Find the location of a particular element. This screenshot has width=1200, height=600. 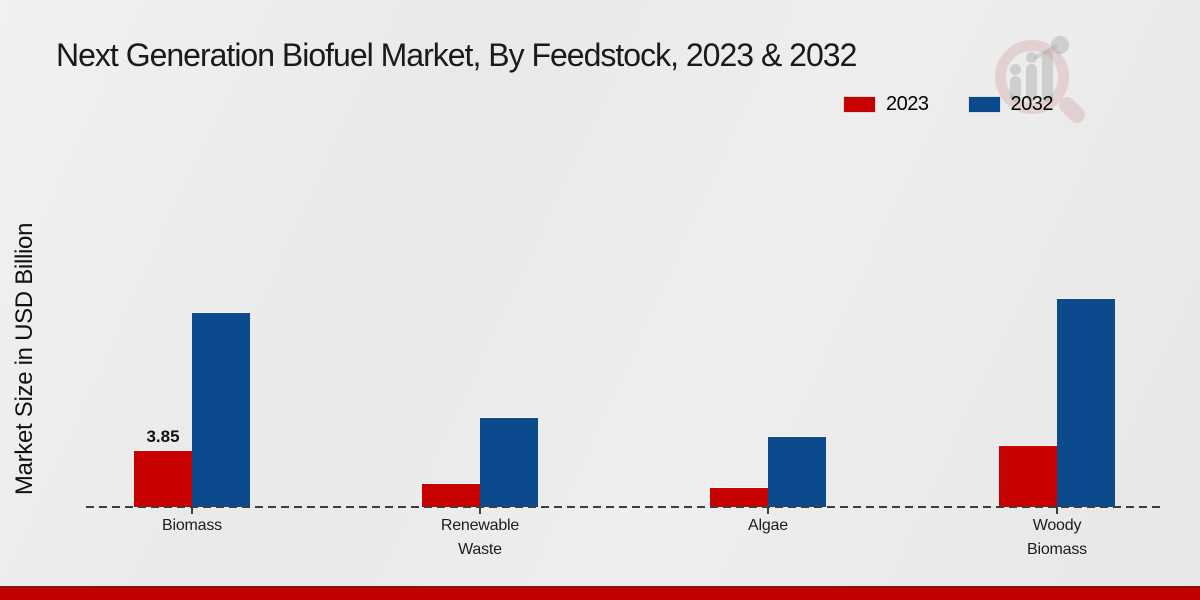

x-axis-baseline is located at coordinates (624, 507).